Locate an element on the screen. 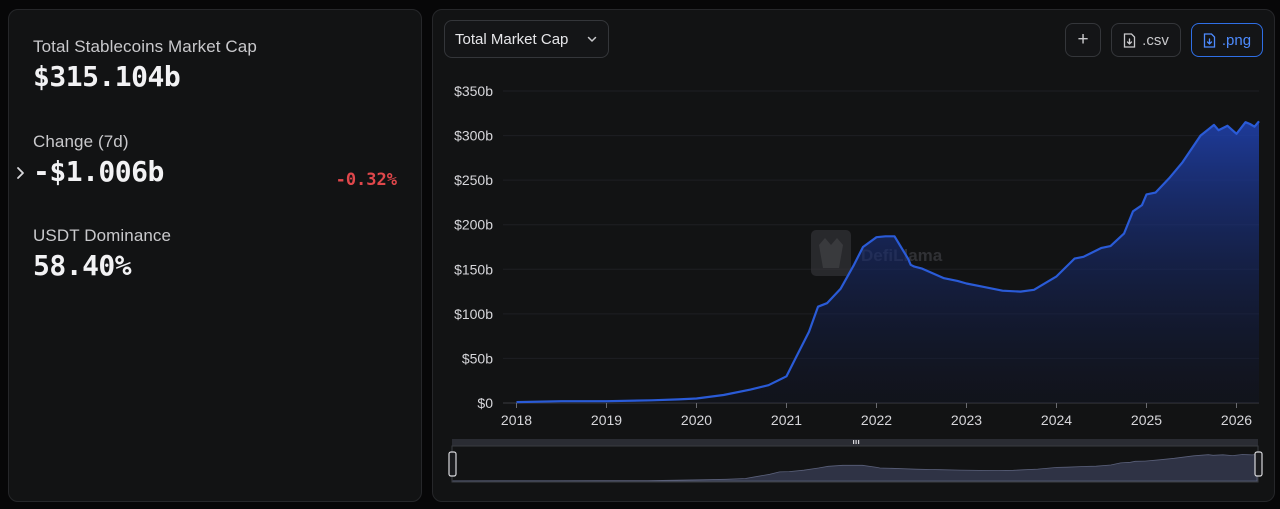  change-label: Change (7d) is located at coordinates (81, 141).